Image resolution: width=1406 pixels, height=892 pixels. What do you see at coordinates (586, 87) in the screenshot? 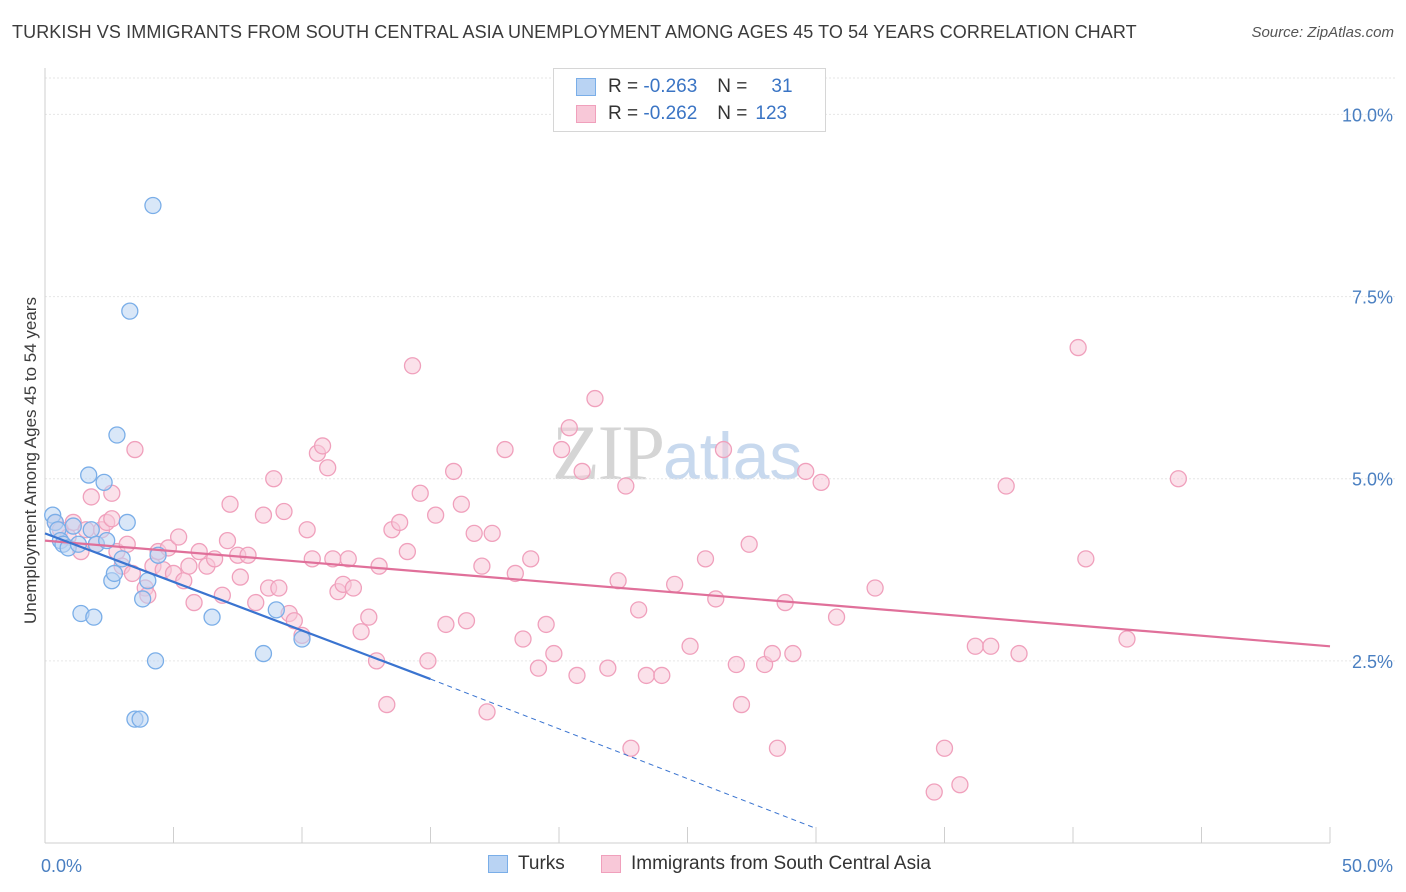
I see `legend-swatch-turks` at bounding box center [586, 87].